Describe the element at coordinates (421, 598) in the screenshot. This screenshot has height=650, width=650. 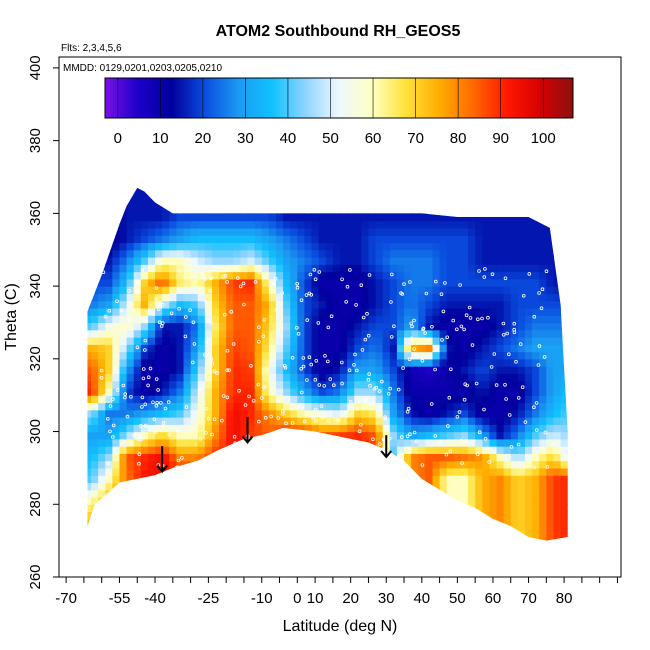
I see `x-tick-label: 40` at that location.